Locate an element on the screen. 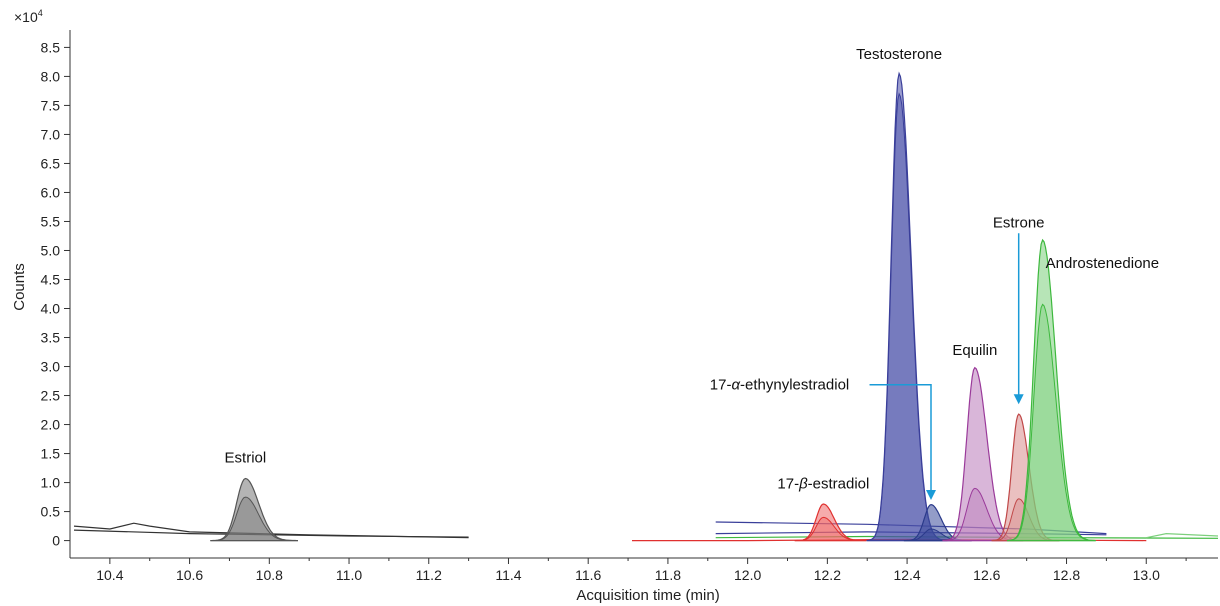  y-axis-title: Counts is located at coordinates (19, 287).